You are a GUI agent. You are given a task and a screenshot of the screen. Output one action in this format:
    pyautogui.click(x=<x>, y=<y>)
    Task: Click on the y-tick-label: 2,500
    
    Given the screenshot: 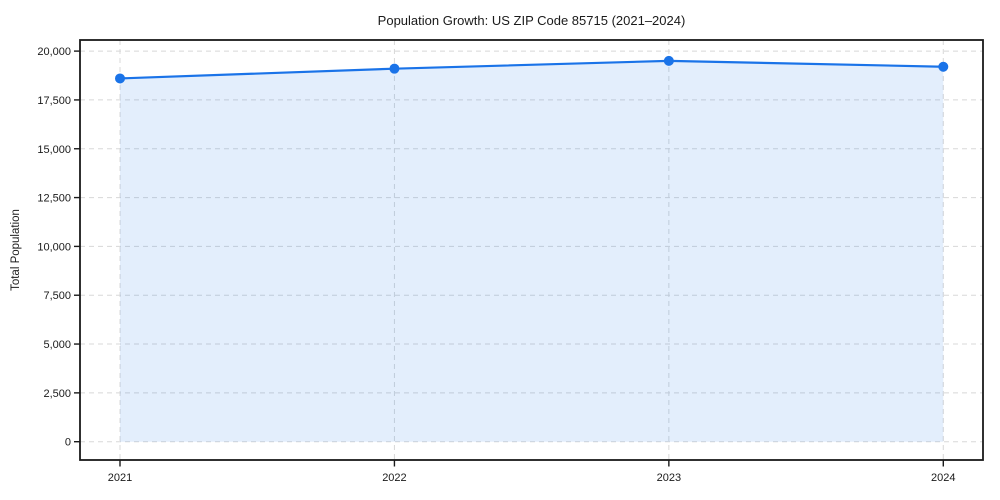 What is the action you would take?
    pyautogui.click(x=57, y=394)
    